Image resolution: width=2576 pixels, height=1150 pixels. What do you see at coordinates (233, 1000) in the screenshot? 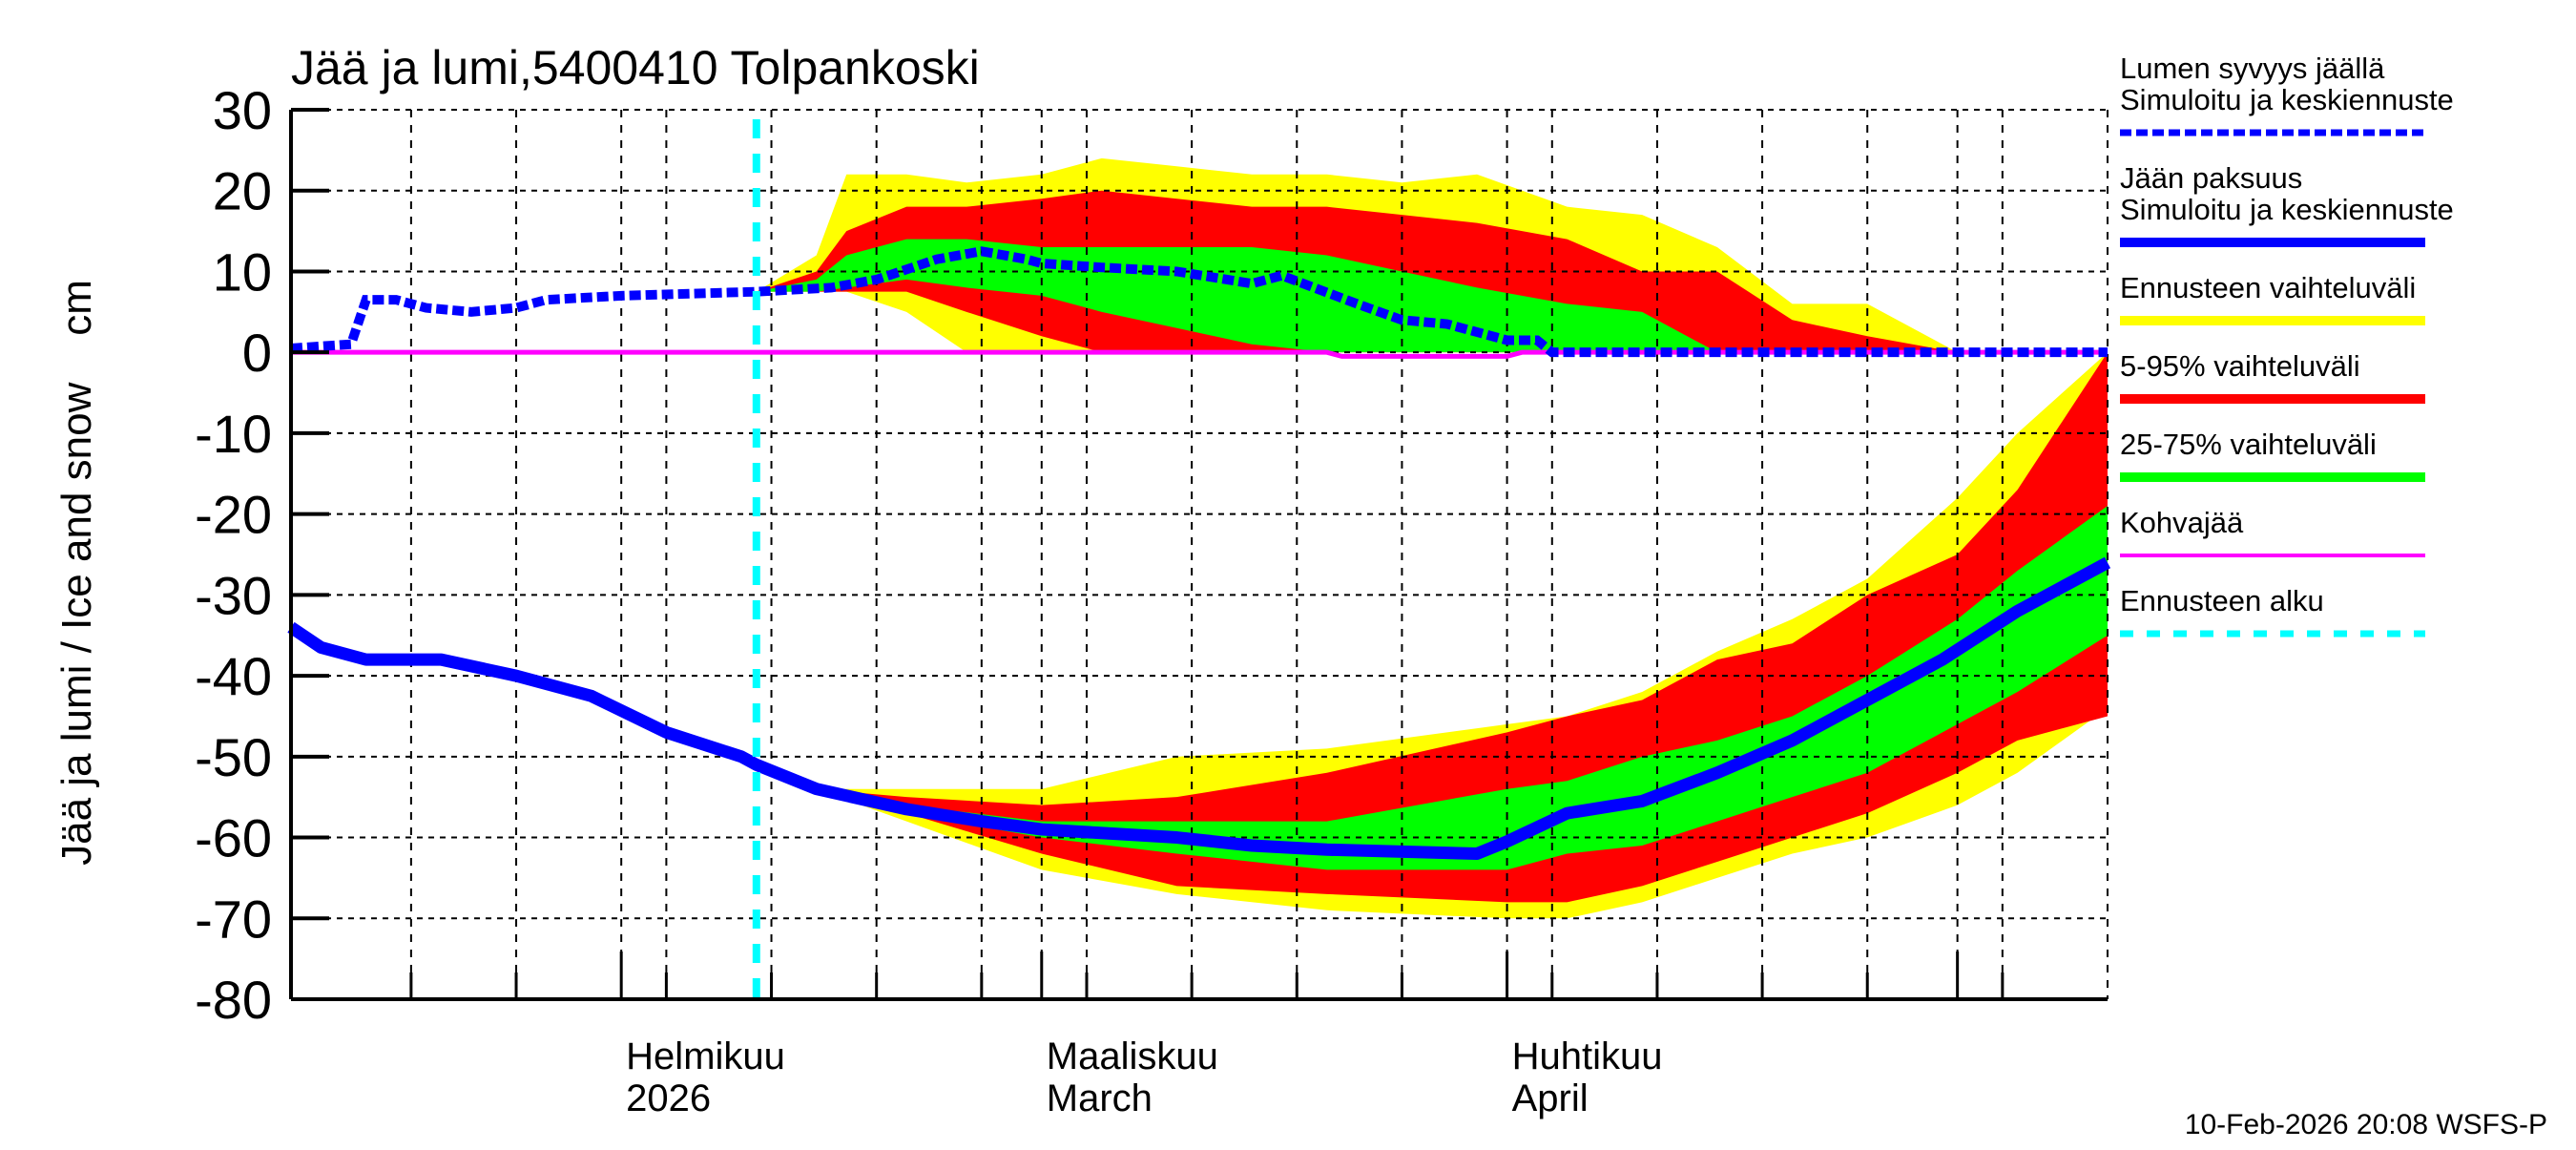
I see `y-tick-label: -80` at bounding box center [233, 1000].